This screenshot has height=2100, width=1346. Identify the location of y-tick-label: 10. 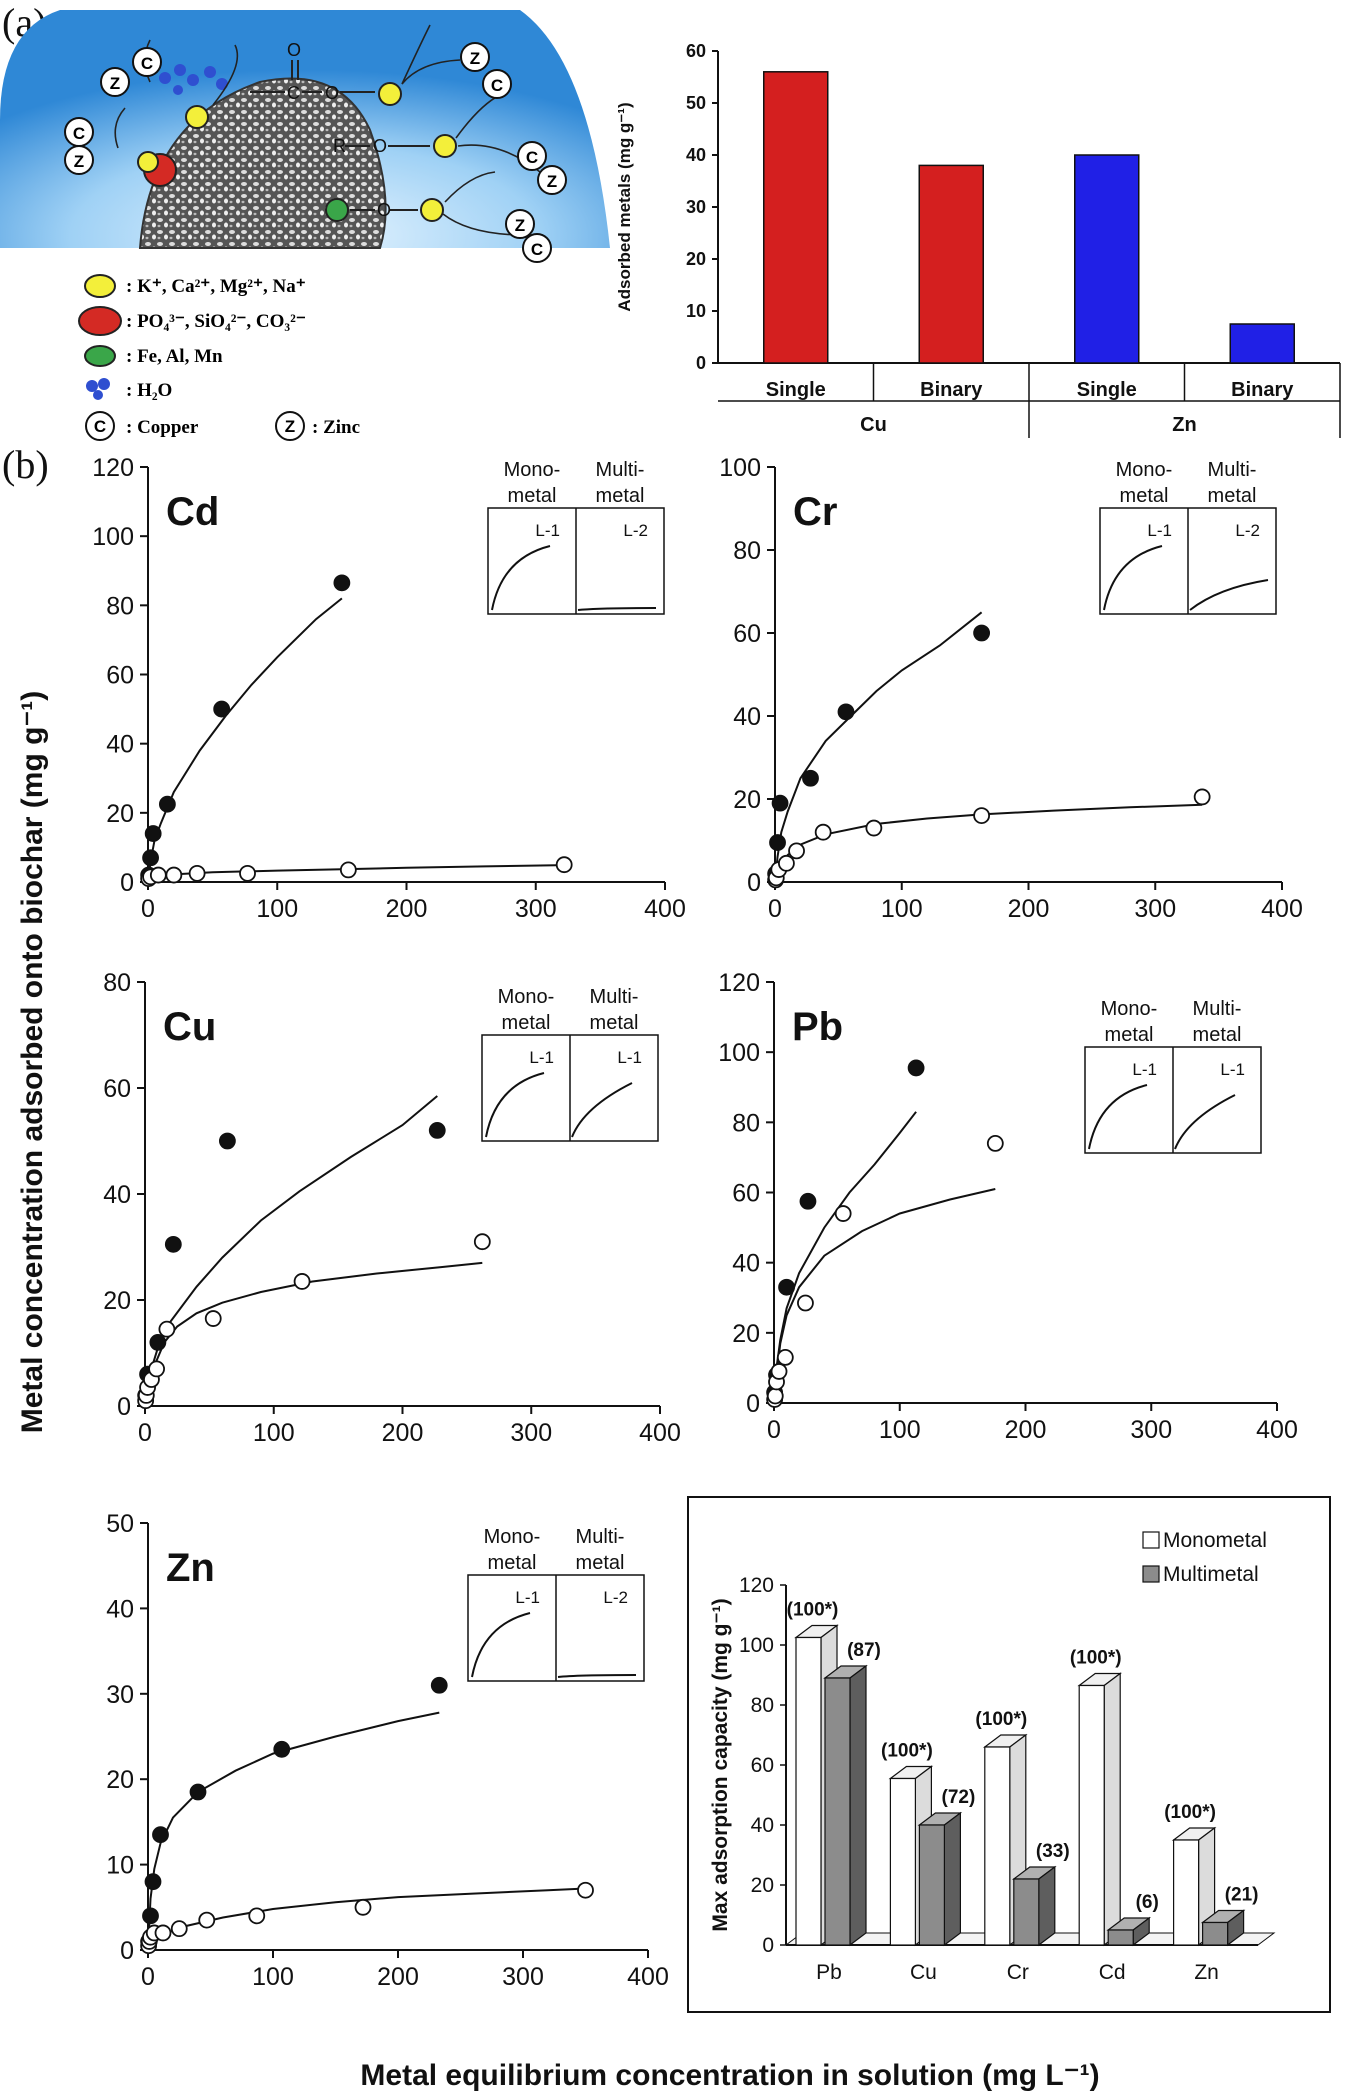
(696, 311).